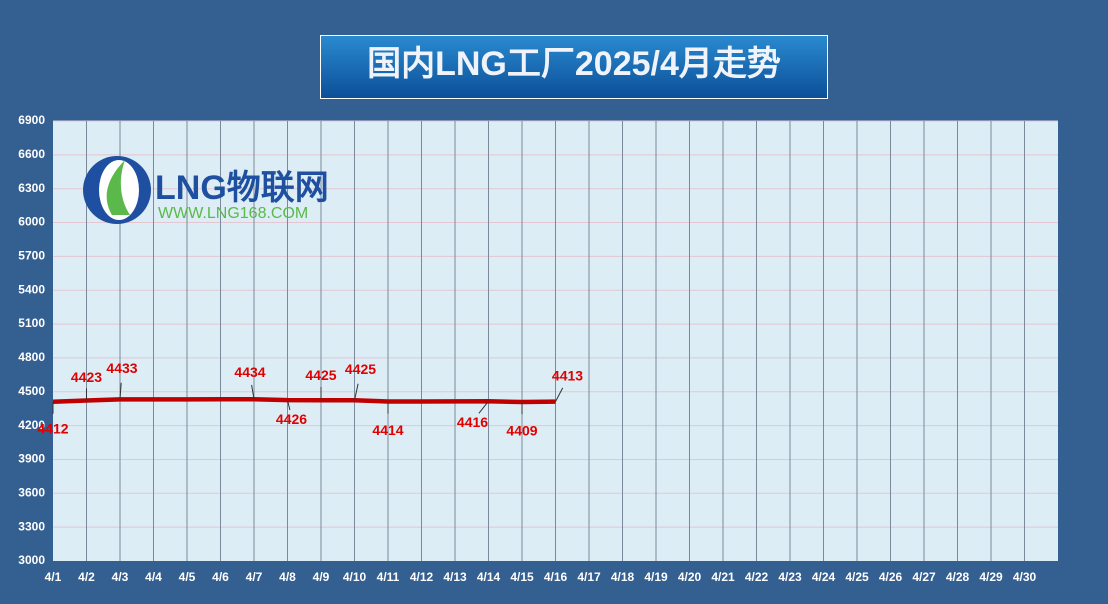  Describe the element at coordinates (567, 375) in the screenshot. I see `data-label: 4413` at that location.